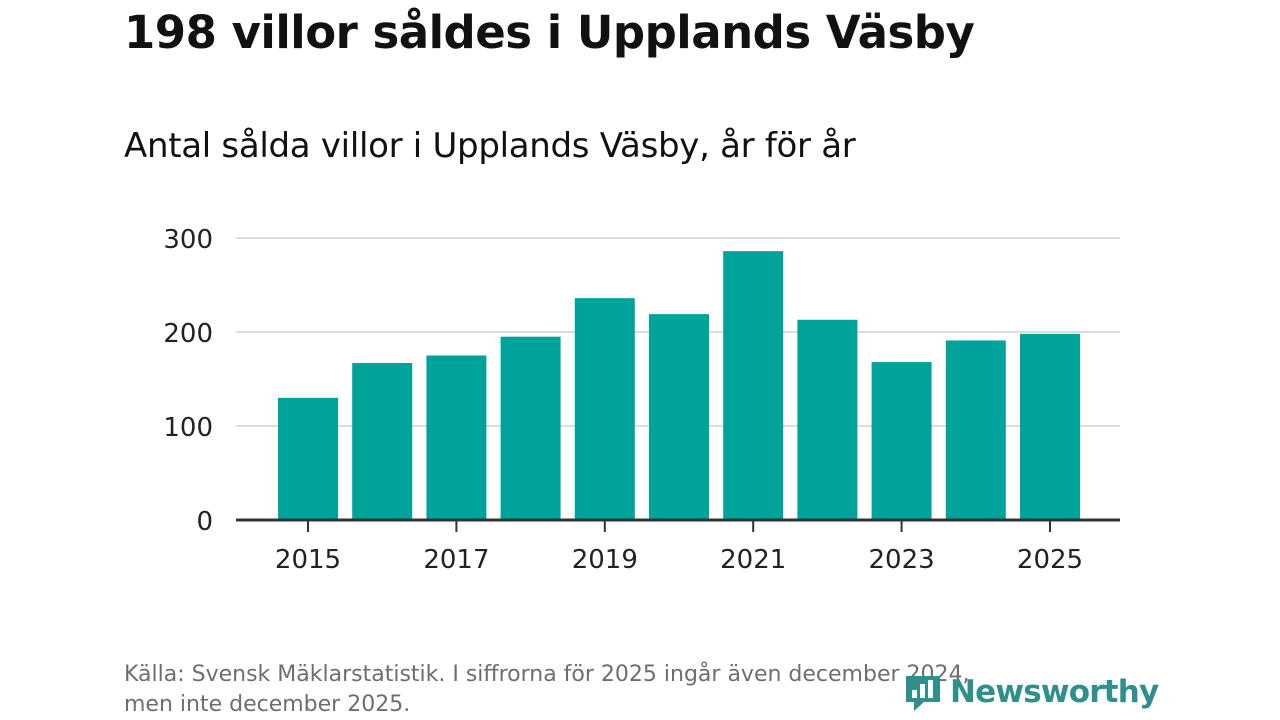  What do you see at coordinates (679, 417) in the screenshot?
I see `bar-2020` at bounding box center [679, 417].